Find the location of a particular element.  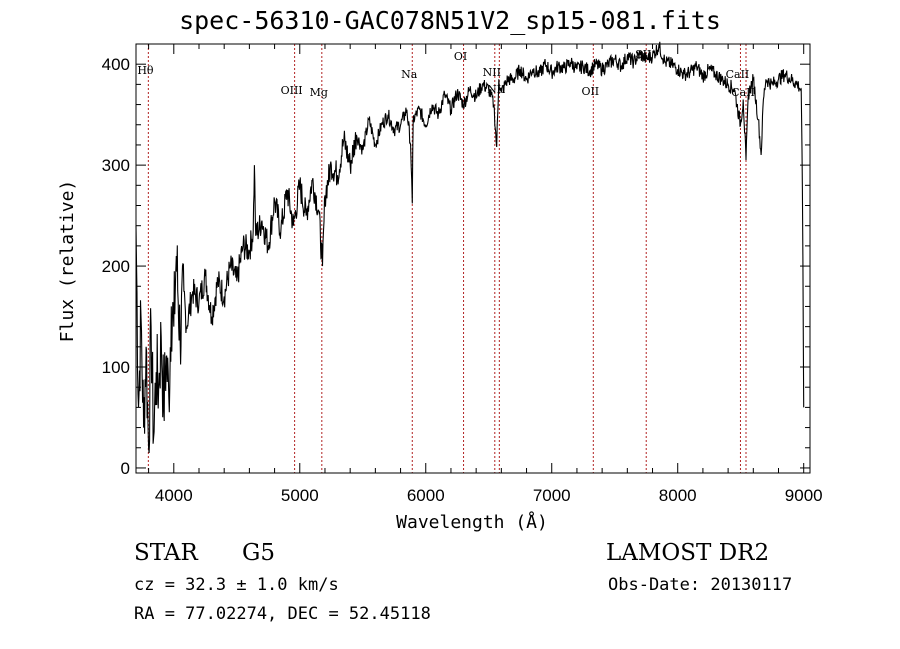

x-tick-label: 4000 is located at coordinates (174, 495).